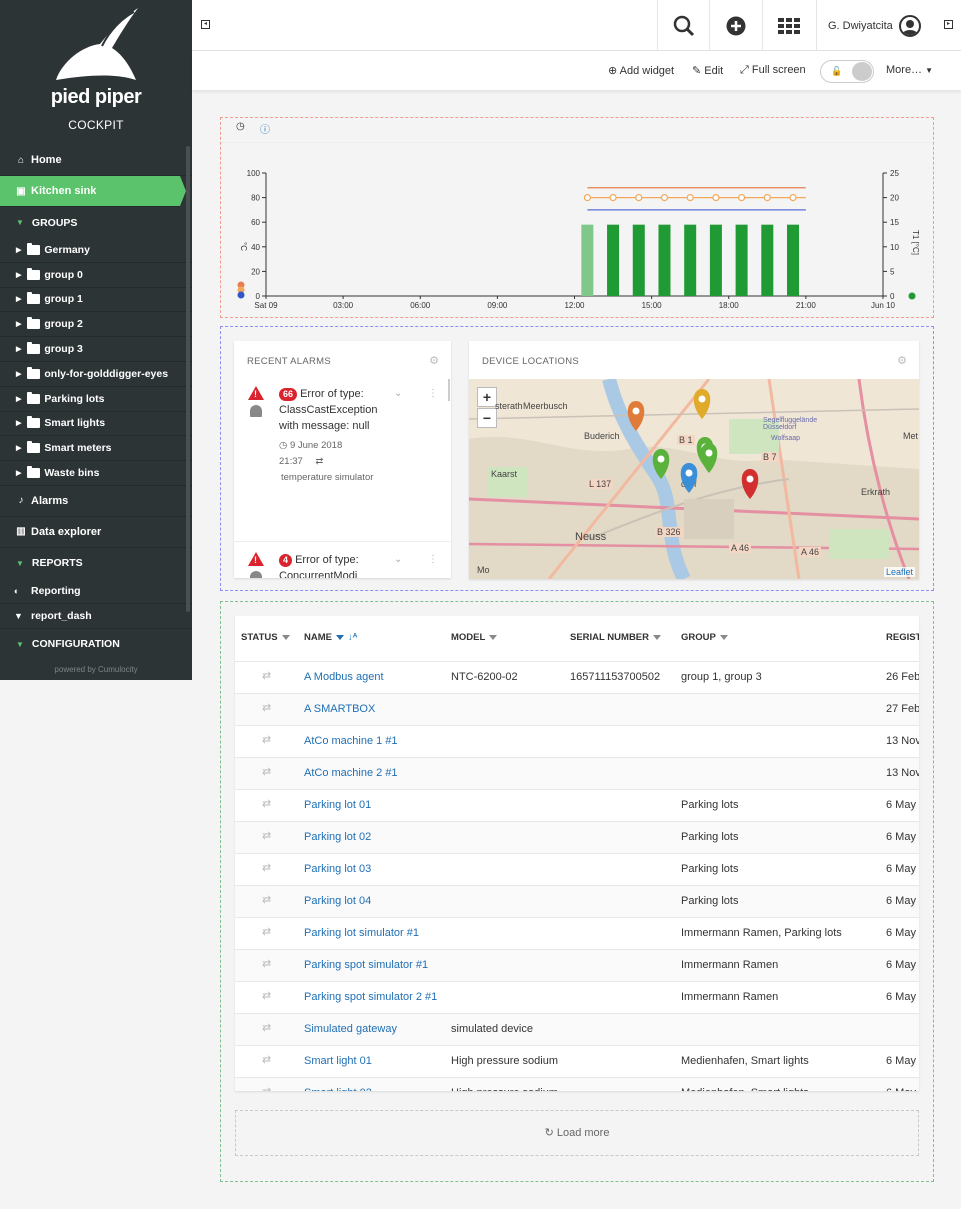 The height and width of the screenshot is (1209, 961). I want to click on edit-button: ✎ Edit, so click(708, 71).